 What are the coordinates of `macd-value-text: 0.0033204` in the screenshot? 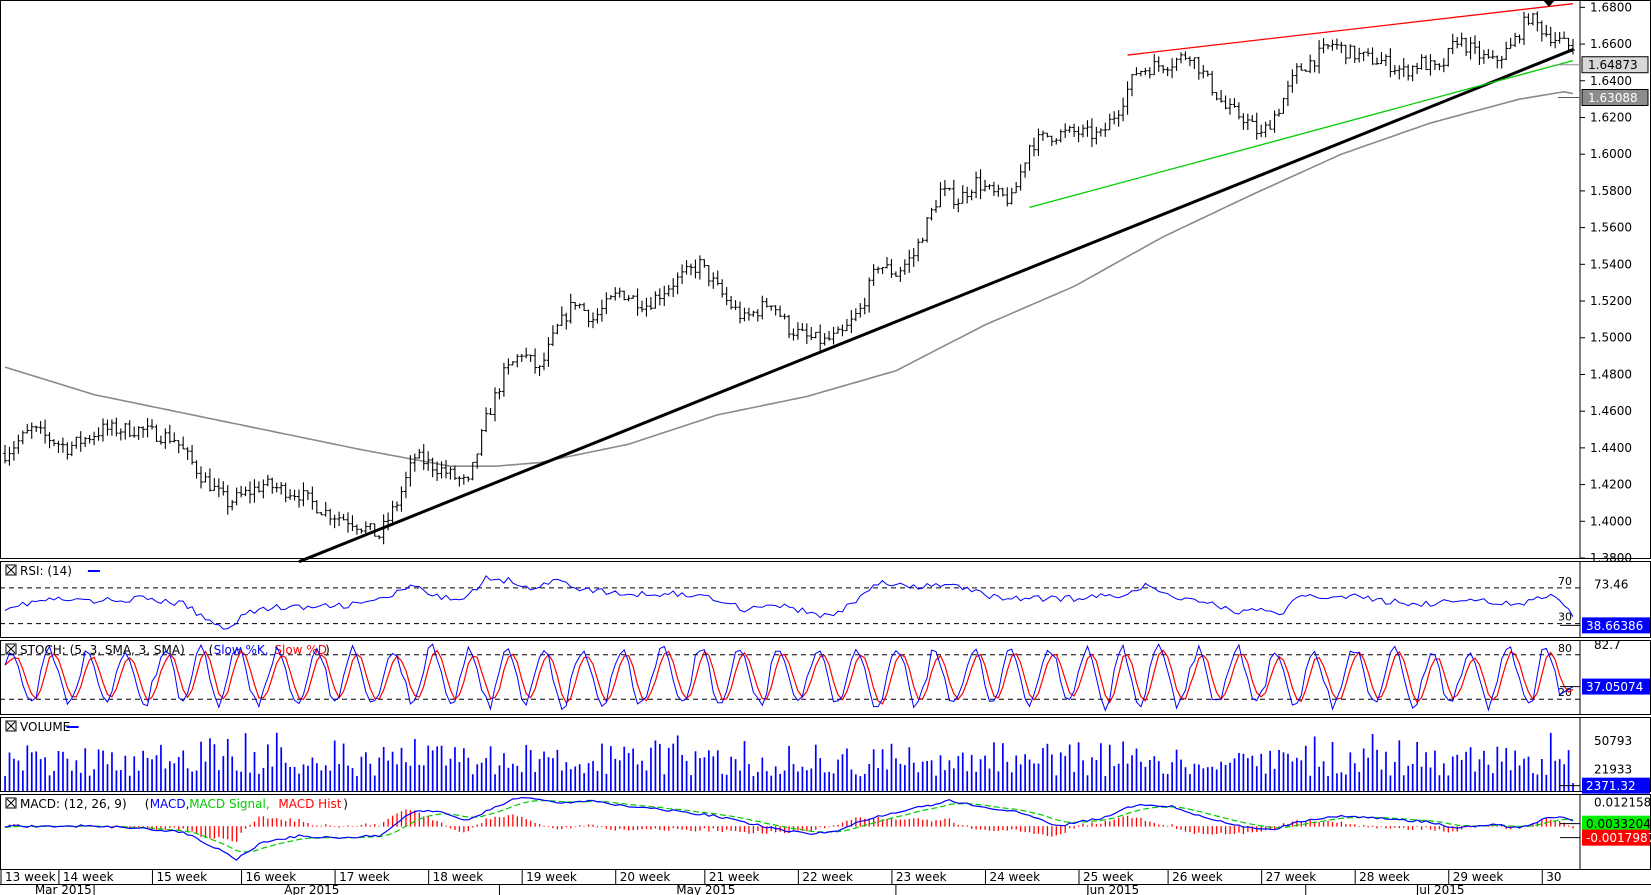 It's located at (1618, 824).